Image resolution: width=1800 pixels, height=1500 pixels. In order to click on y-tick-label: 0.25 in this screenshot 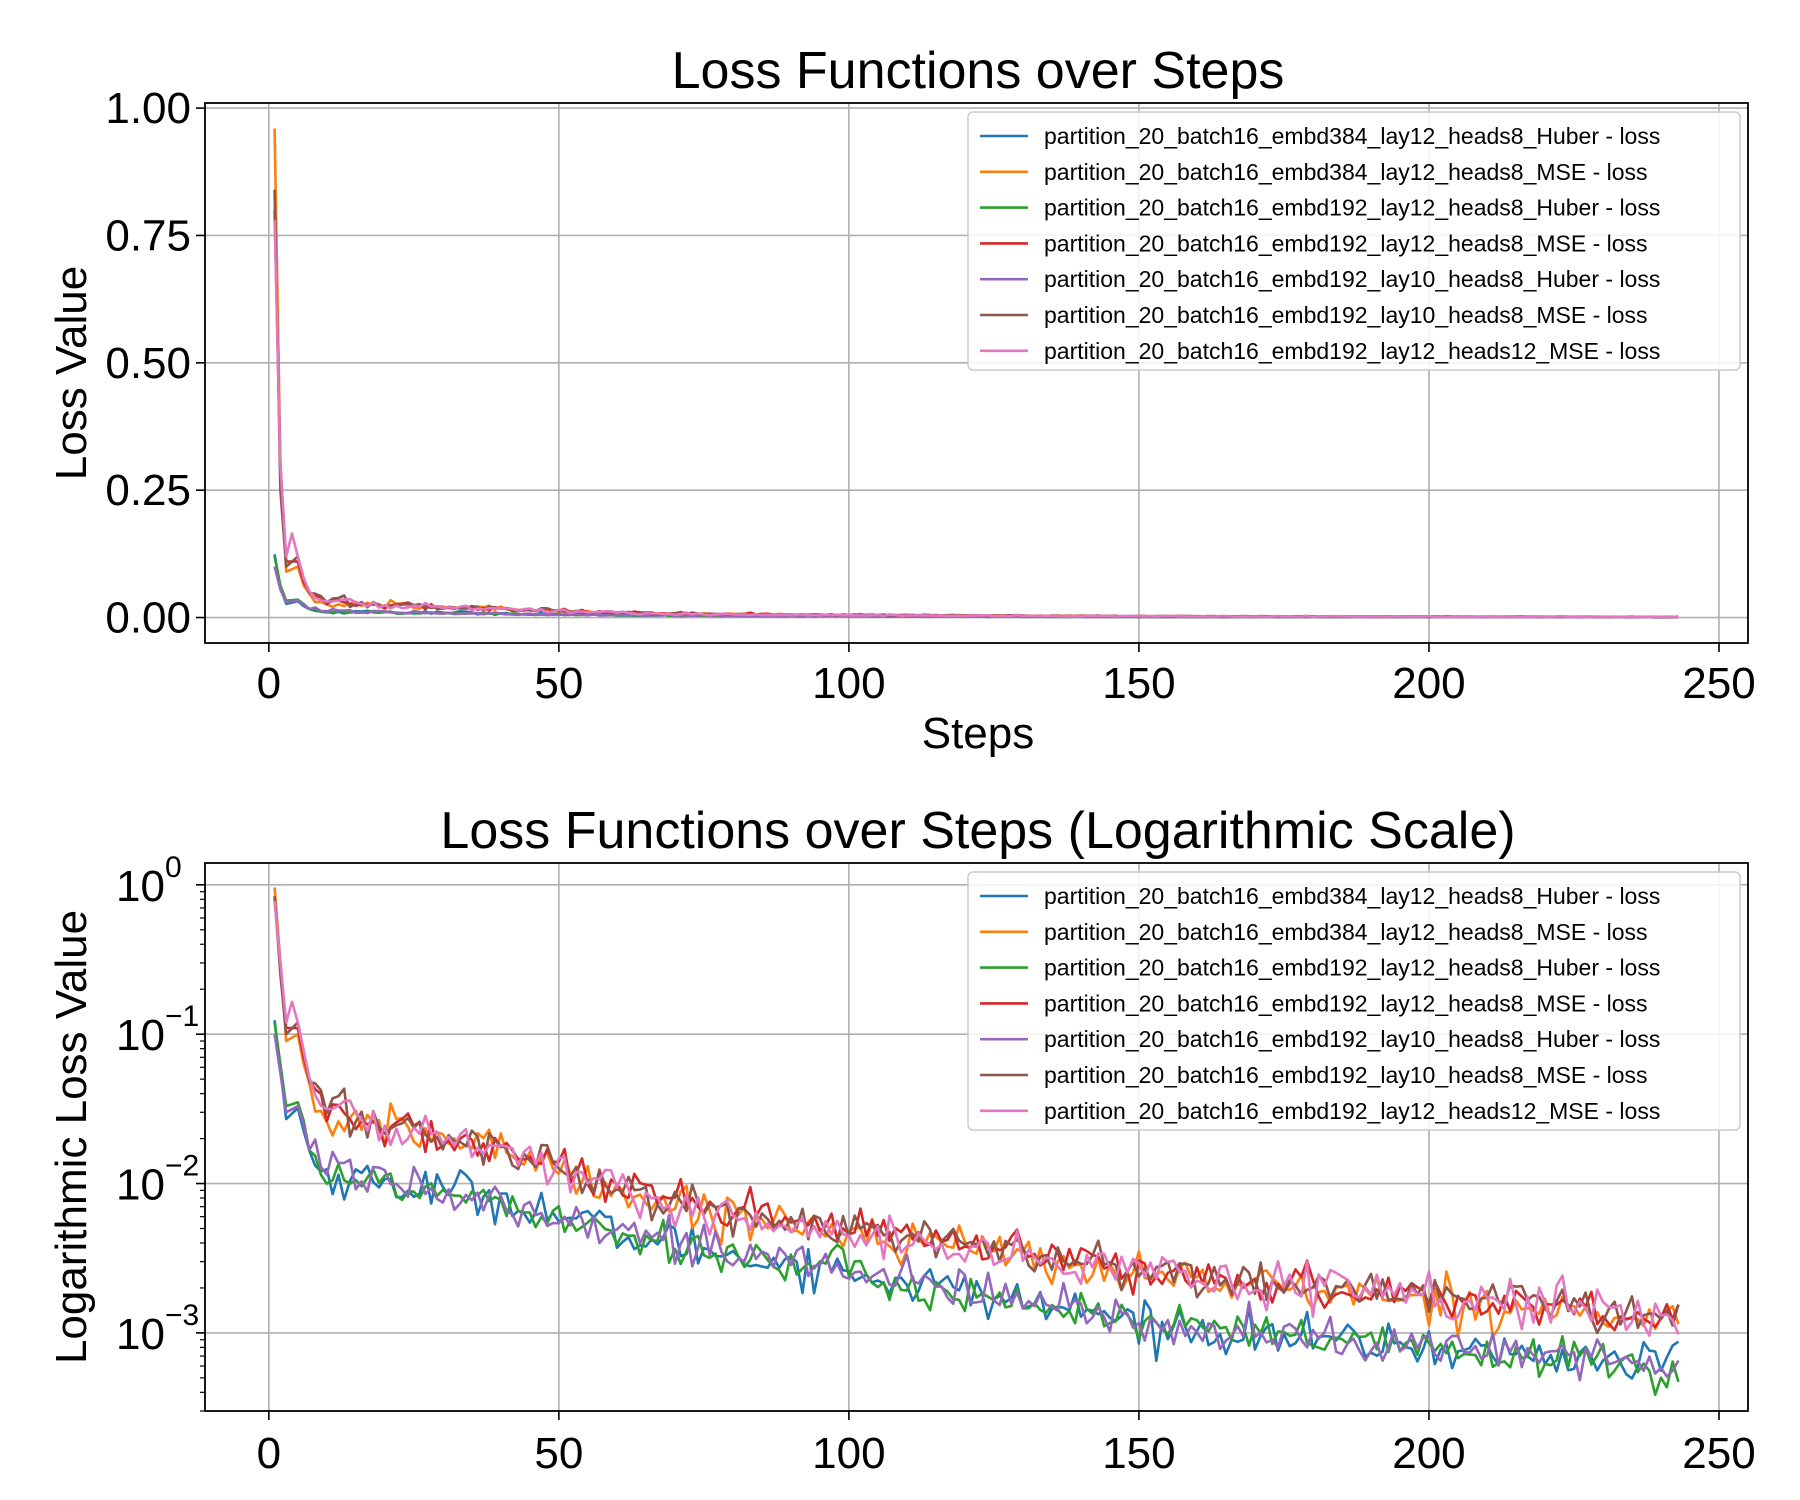, I will do `click(148, 490)`.